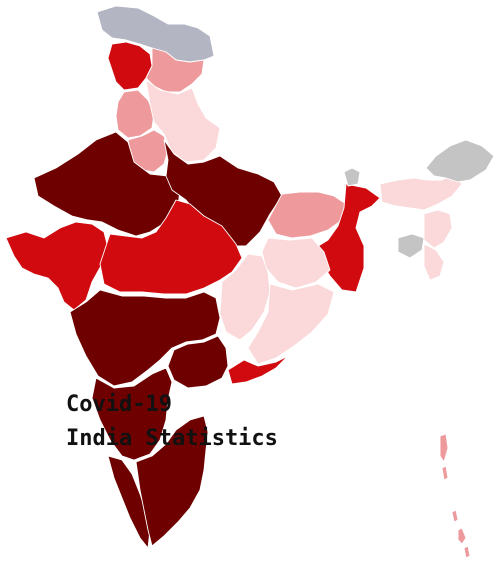  I want to click on region-meghalaya, so click(411, 246).